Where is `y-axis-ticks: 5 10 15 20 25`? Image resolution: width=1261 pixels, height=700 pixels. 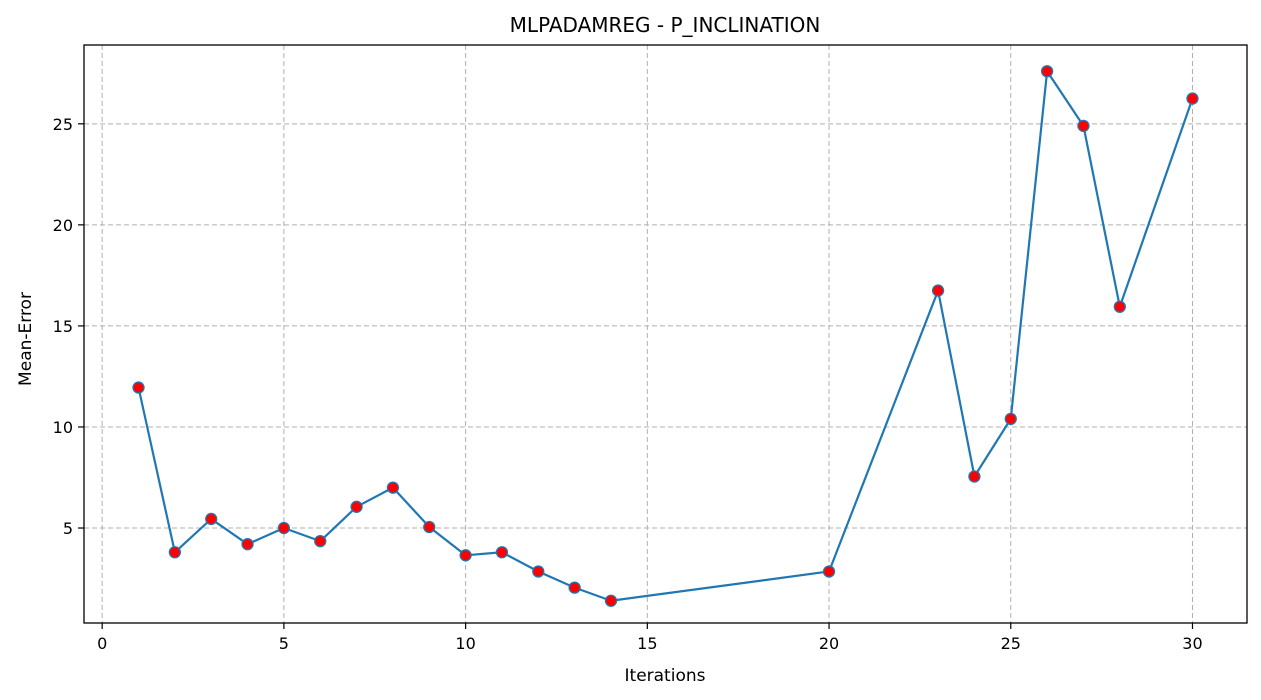 y-axis-ticks: 5 10 15 20 25 is located at coordinates (68, 326).